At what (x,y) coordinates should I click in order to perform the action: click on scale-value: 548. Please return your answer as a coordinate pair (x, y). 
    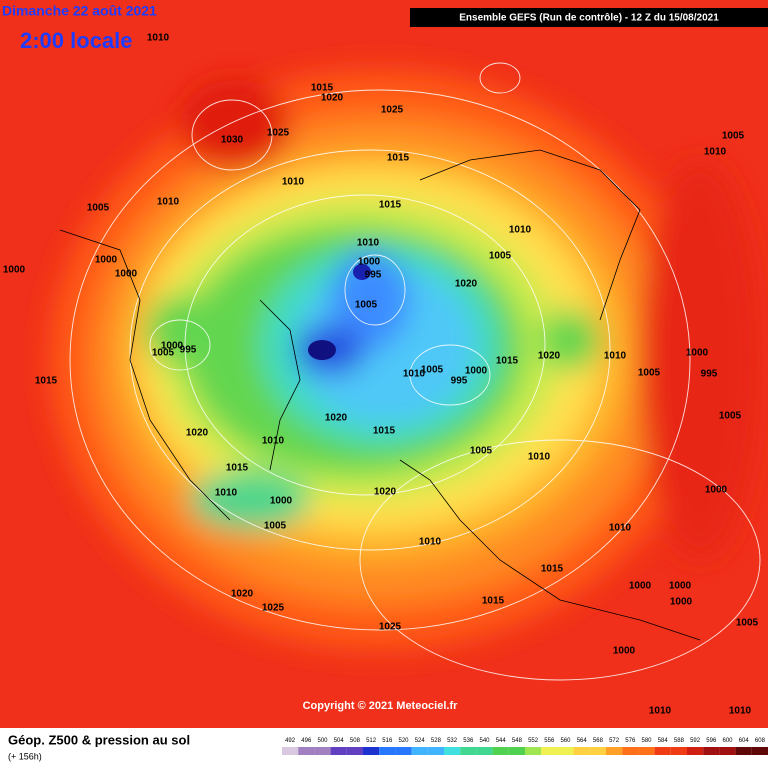
    Looking at the image, I should click on (517, 741).